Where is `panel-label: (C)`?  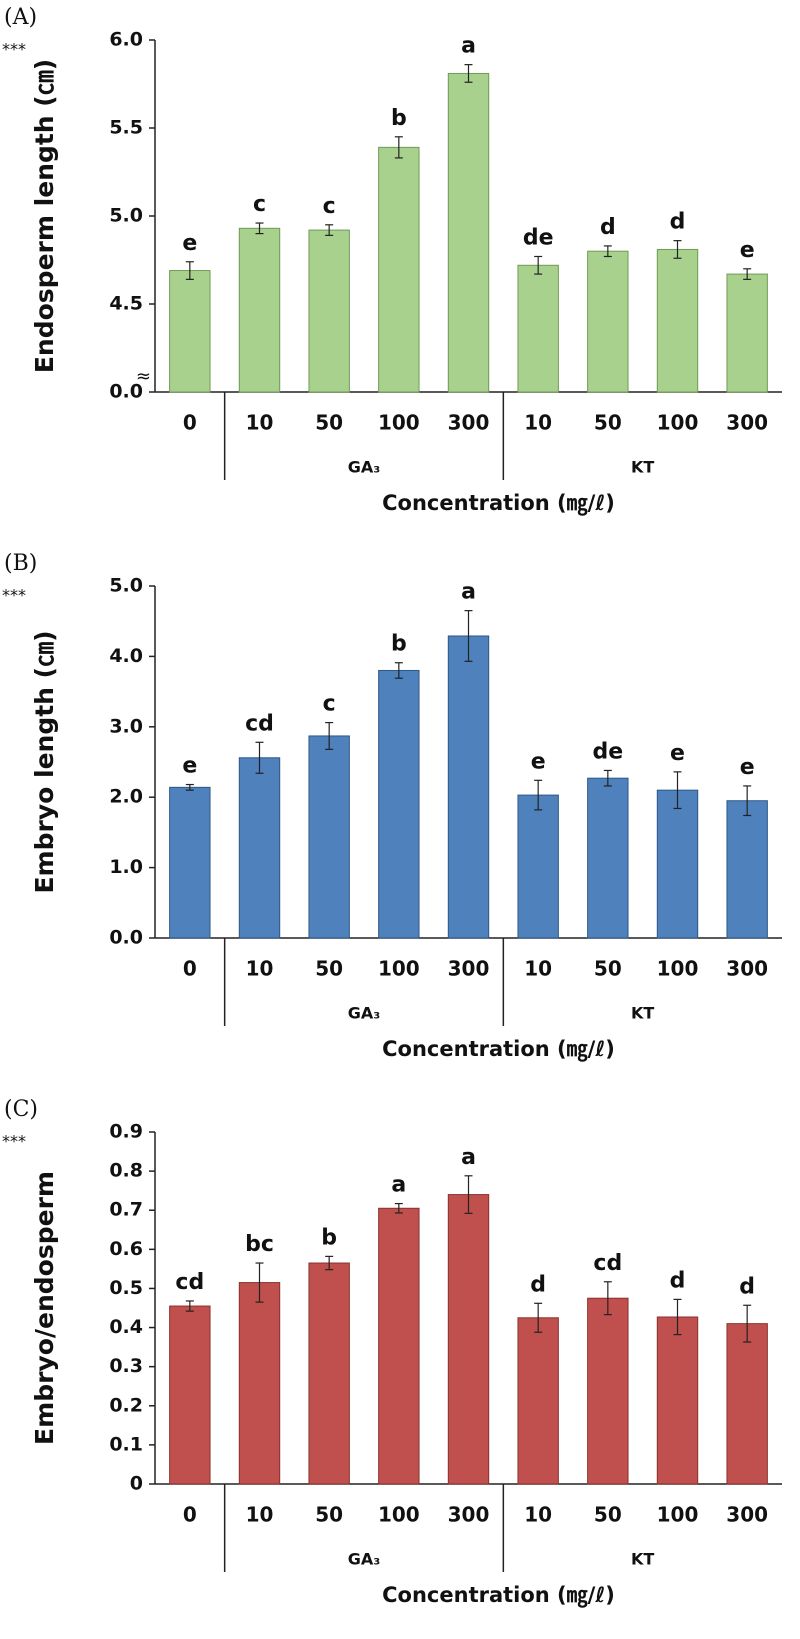
panel-label: (C) is located at coordinates (21, 1109).